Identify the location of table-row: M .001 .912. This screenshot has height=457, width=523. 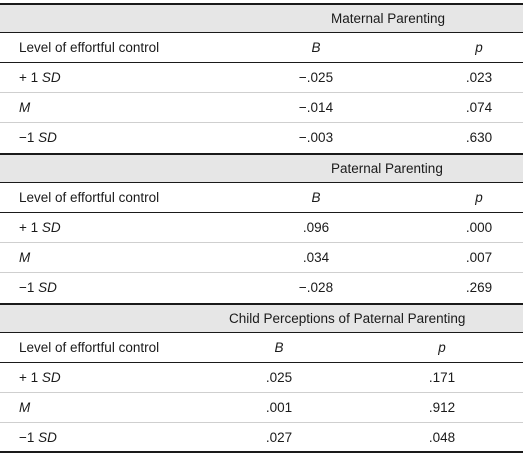
(261, 408).